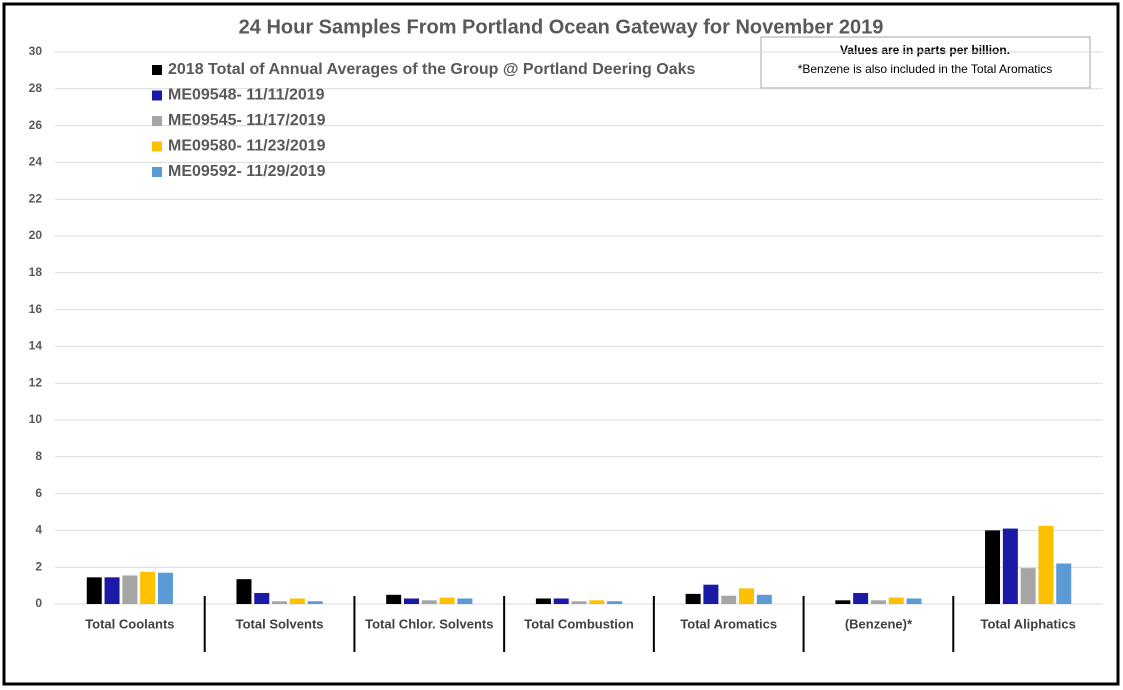 This screenshot has width=1123, height=690. Describe the element at coordinates (36, 162) in the screenshot. I see `y-tick-label: 24` at that location.